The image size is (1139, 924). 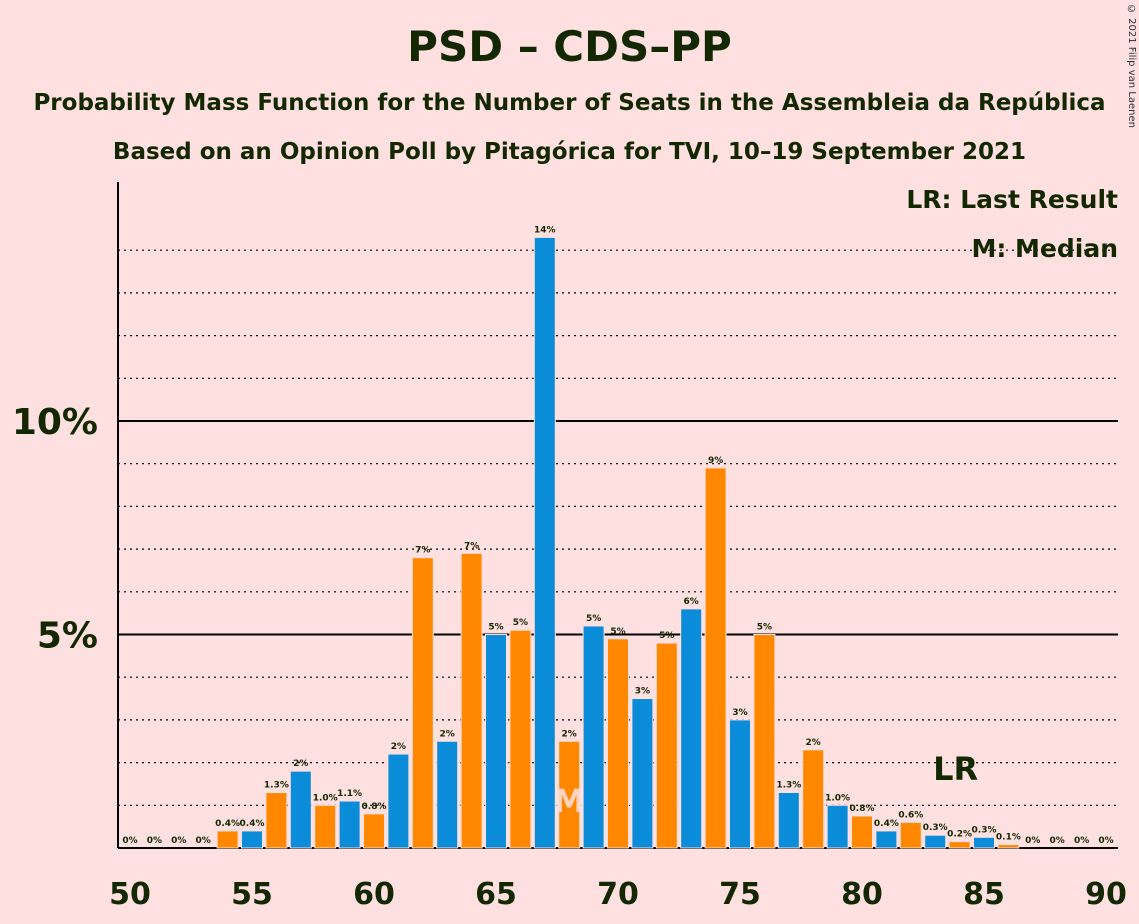 I want to click on x-tick-label: 65, so click(x=496, y=894).